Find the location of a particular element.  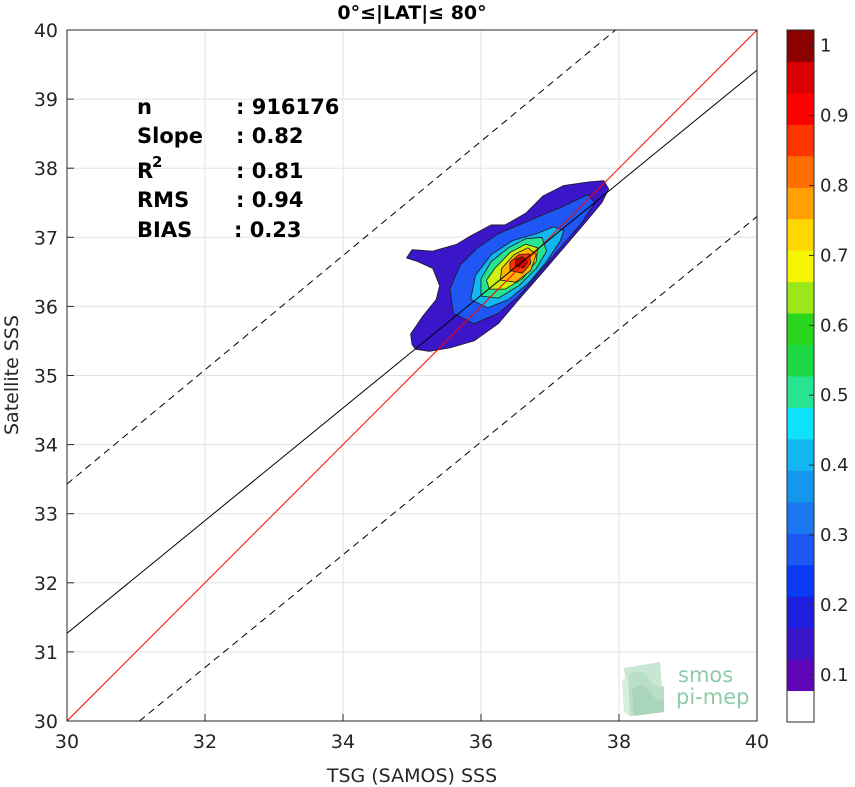

x-tick-label: 36 is located at coordinates (481, 742).